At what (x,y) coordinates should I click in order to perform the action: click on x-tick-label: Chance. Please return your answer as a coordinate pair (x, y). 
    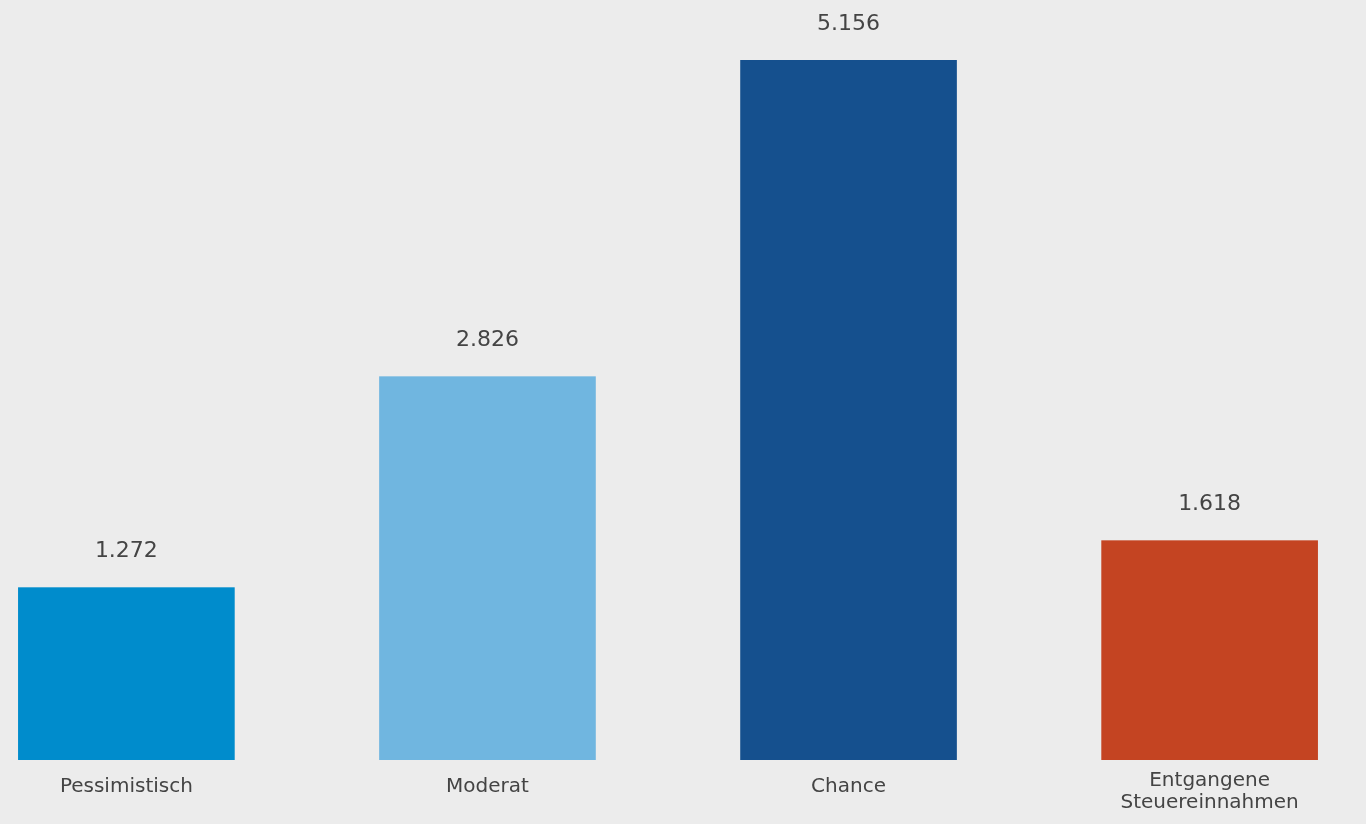
    Looking at the image, I should click on (848, 785).